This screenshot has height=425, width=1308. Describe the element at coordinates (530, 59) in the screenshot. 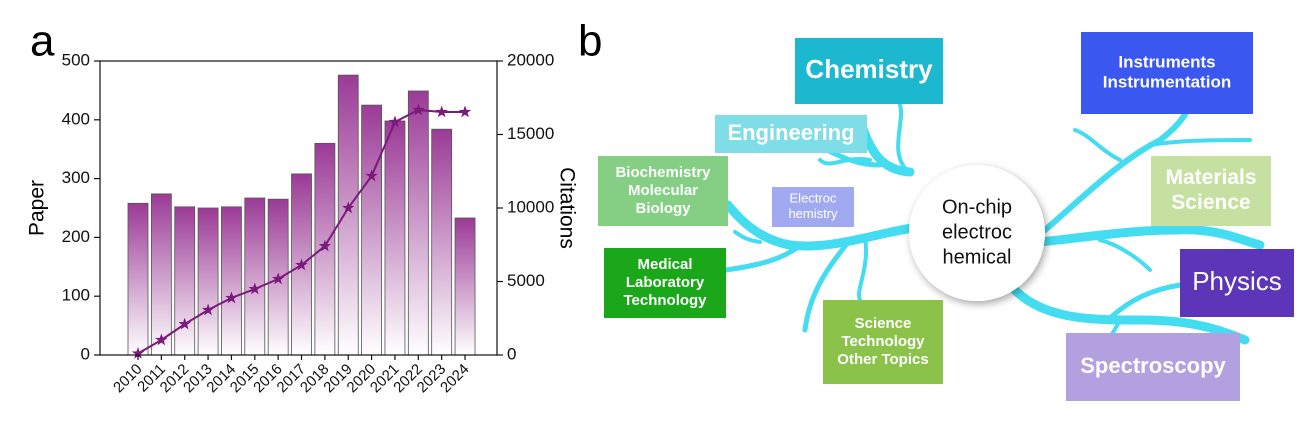

I see `y2-tick-label: 20000` at that location.